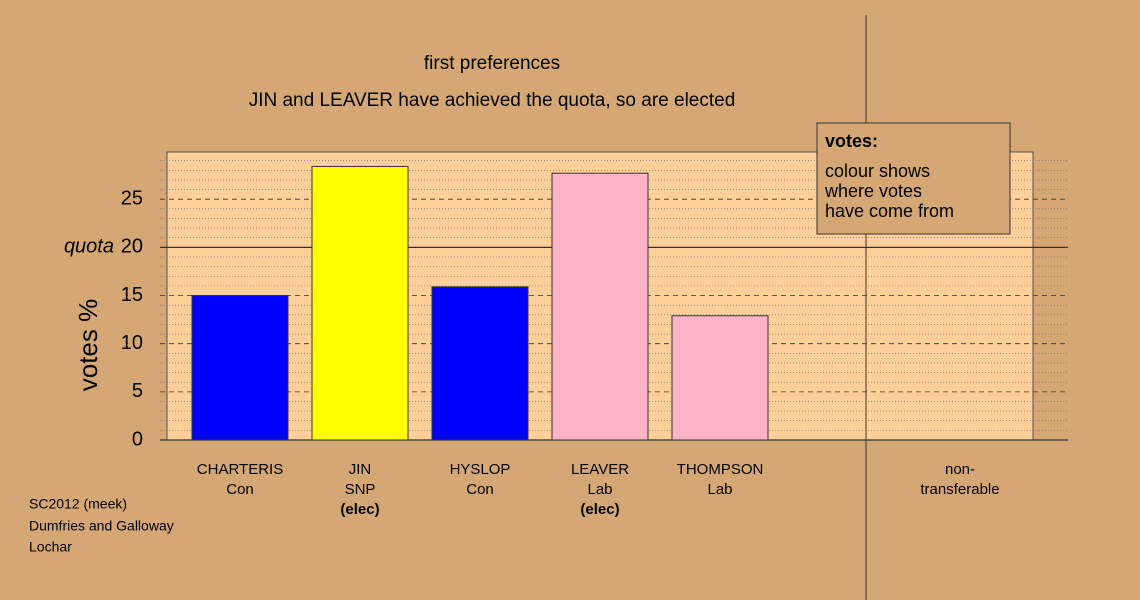  I want to click on footnote: Lochar, so click(50, 547).